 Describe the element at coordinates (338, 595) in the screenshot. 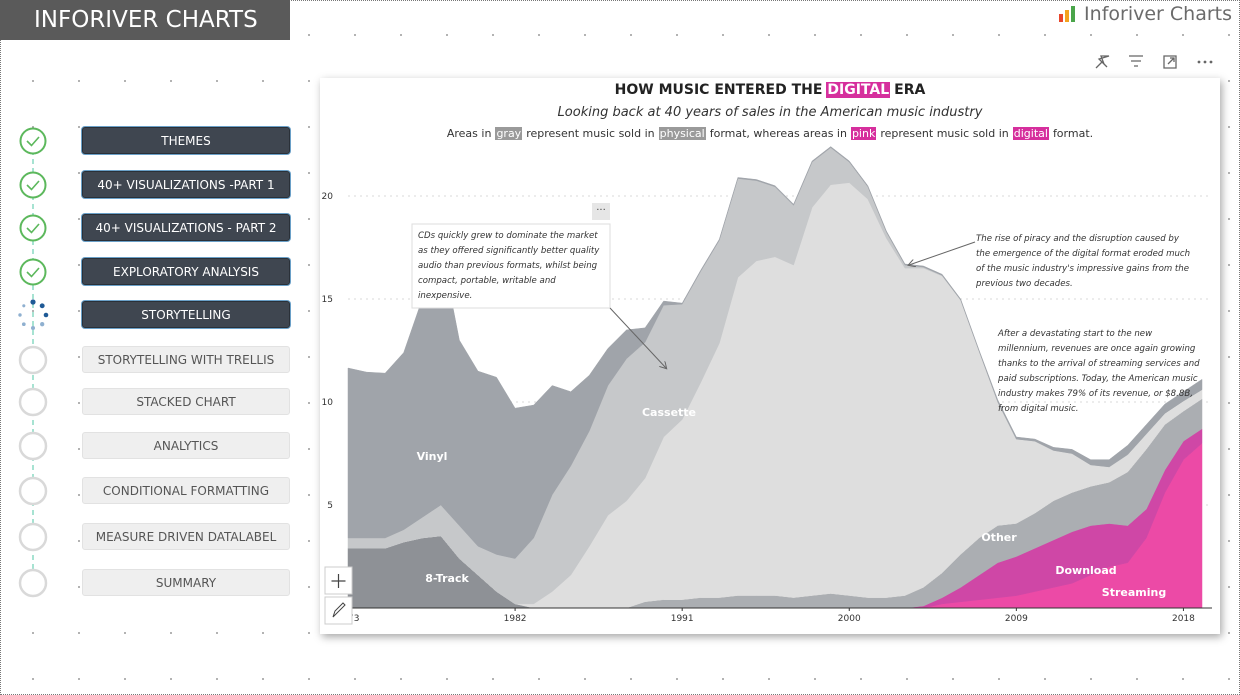

I see `zoom-controls` at that location.